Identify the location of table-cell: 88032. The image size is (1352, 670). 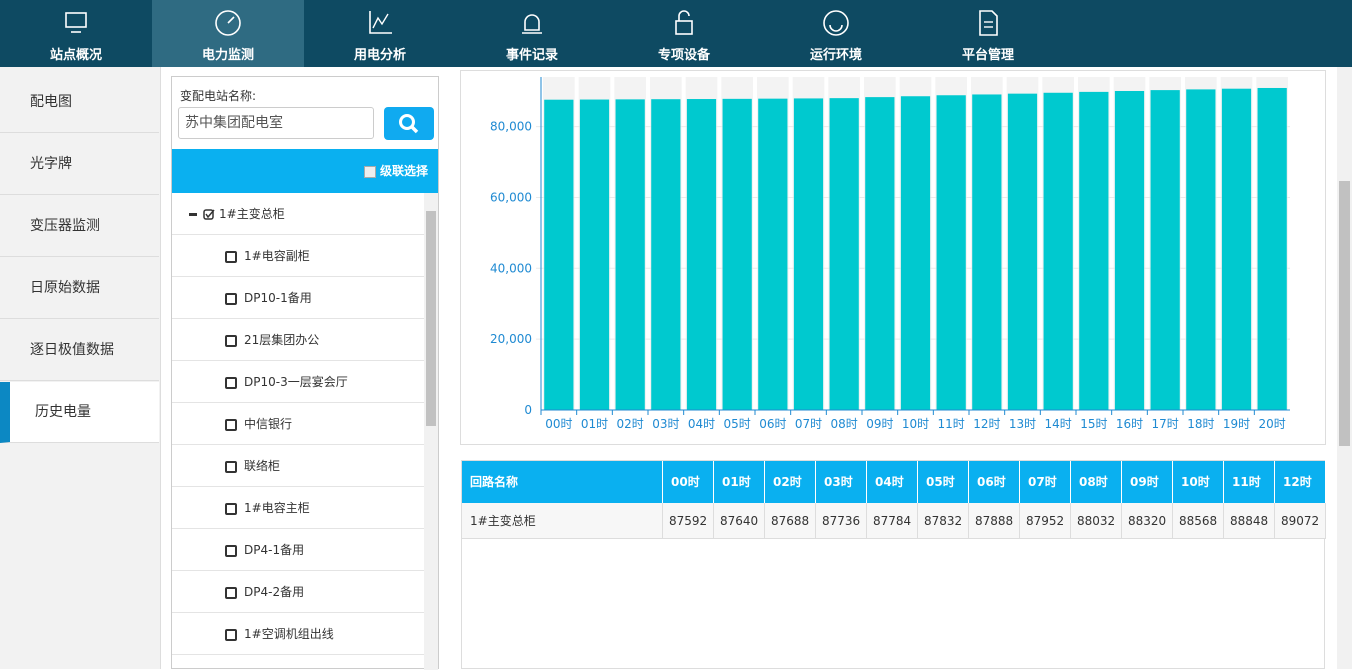
(1096, 521).